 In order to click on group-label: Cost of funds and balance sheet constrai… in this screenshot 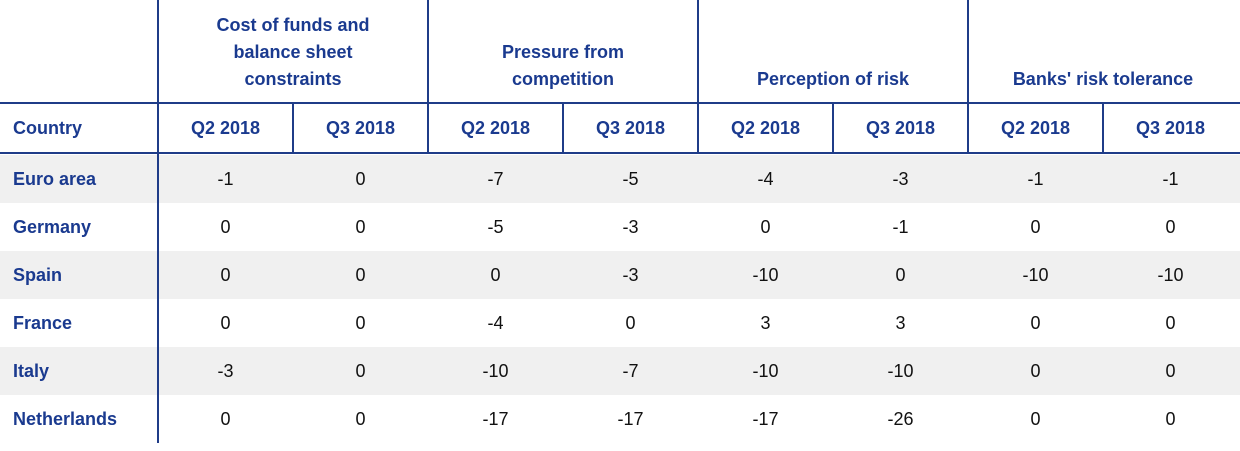, I will do `click(293, 52)`.